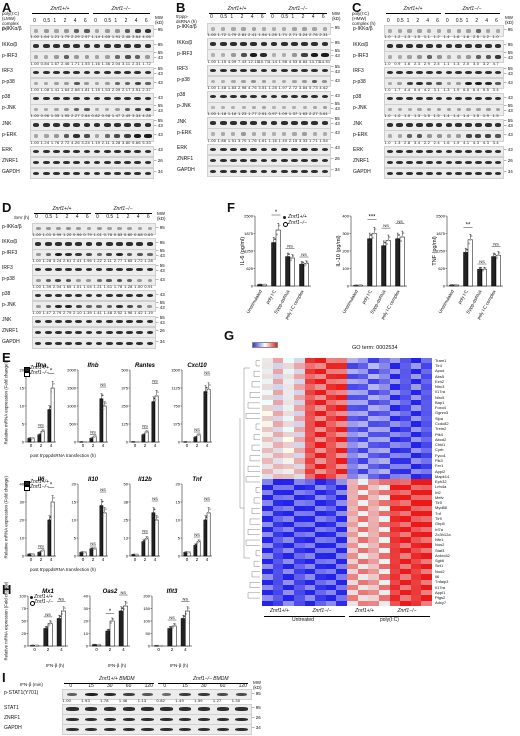  Describe the element at coordinates (417, 142) in the screenshot. I see `quant-value: 3.4` at that location.